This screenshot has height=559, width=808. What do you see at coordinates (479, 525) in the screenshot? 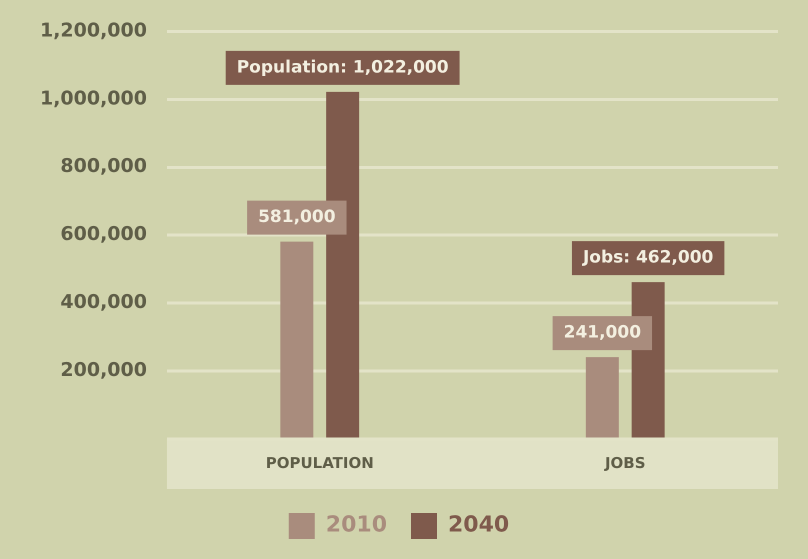
I see `legend-label: 2040` at bounding box center [479, 525].